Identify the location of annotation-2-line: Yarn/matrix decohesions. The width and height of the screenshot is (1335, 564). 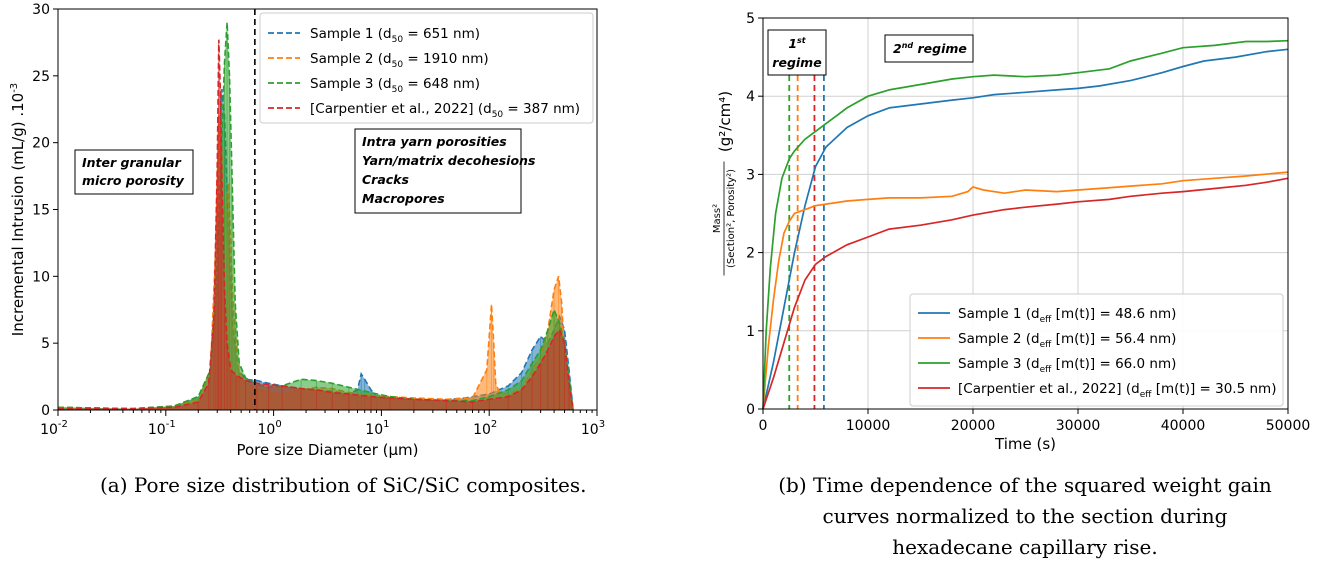
(448, 160).